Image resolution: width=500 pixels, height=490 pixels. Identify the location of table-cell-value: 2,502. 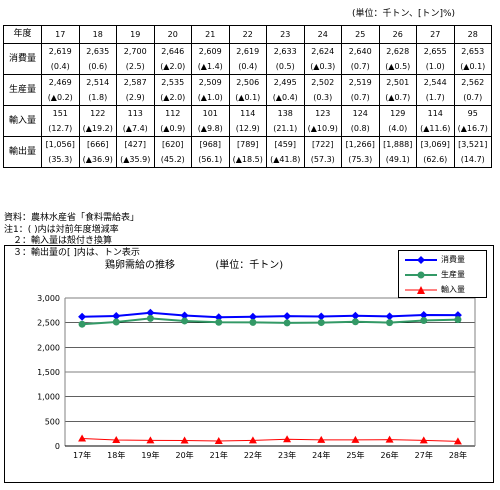
(322, 82).